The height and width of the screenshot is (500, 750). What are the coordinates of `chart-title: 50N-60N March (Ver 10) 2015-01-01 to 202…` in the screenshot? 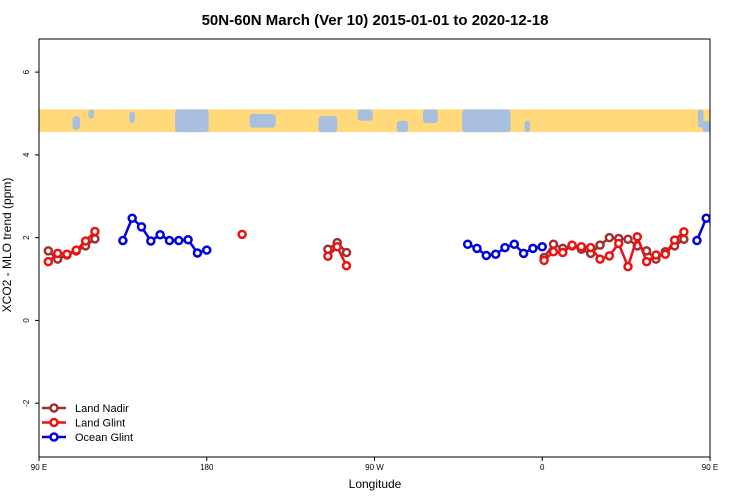 It's located at (375, 20).